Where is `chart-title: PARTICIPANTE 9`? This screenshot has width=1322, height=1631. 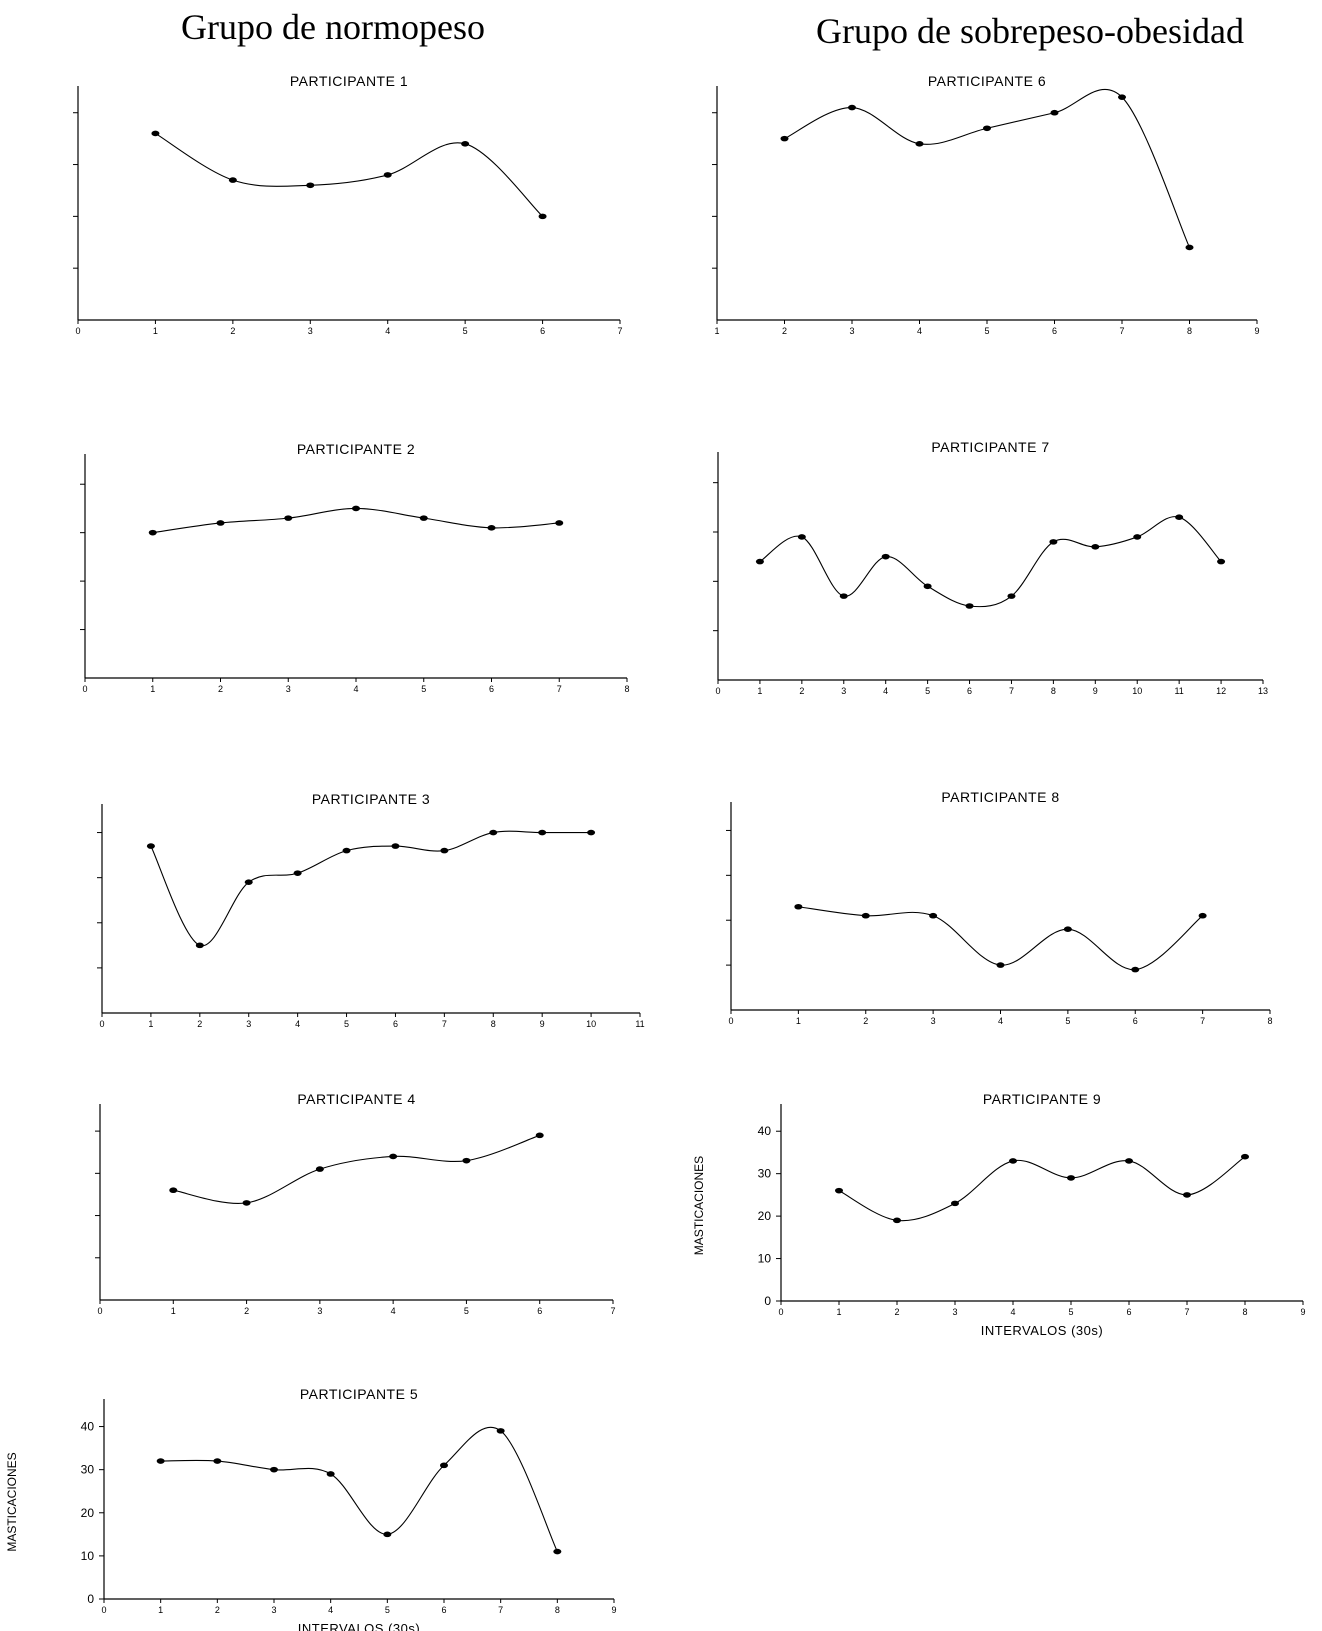
chart-title: PARTICIPANTE 9 is located at coordinates (1042, 1099).